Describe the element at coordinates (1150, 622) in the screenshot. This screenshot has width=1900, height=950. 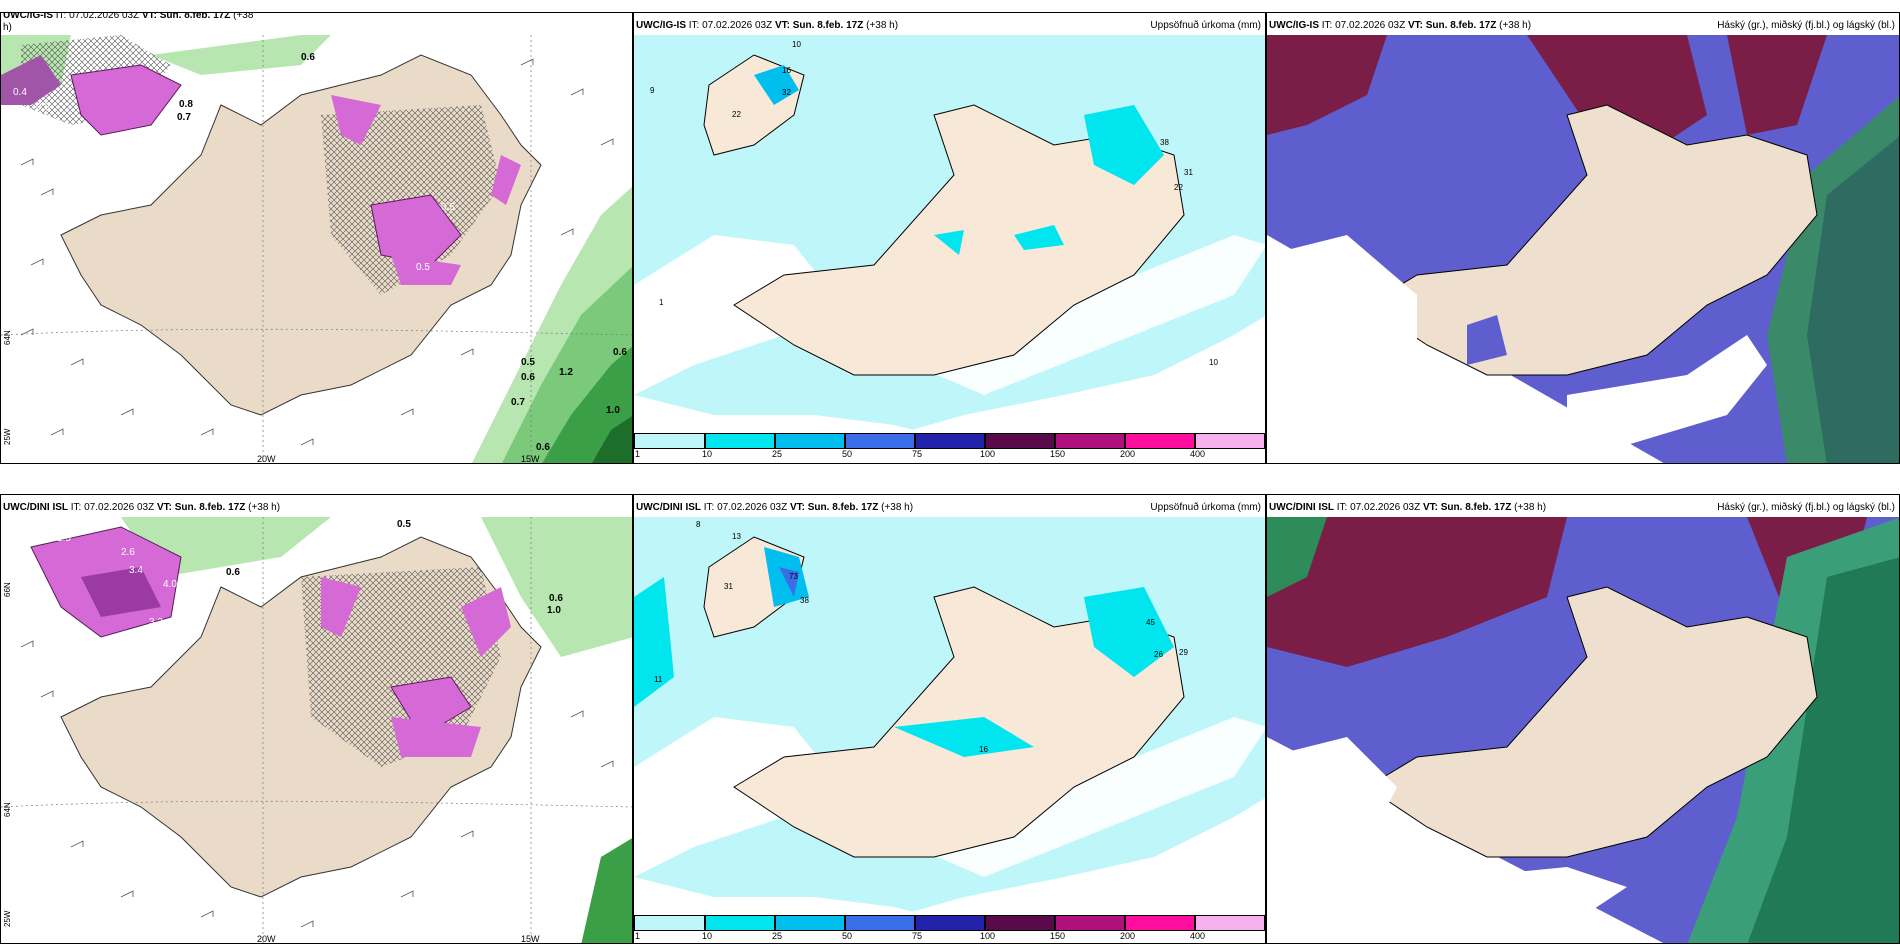
I see `map-value: 45` at that location.